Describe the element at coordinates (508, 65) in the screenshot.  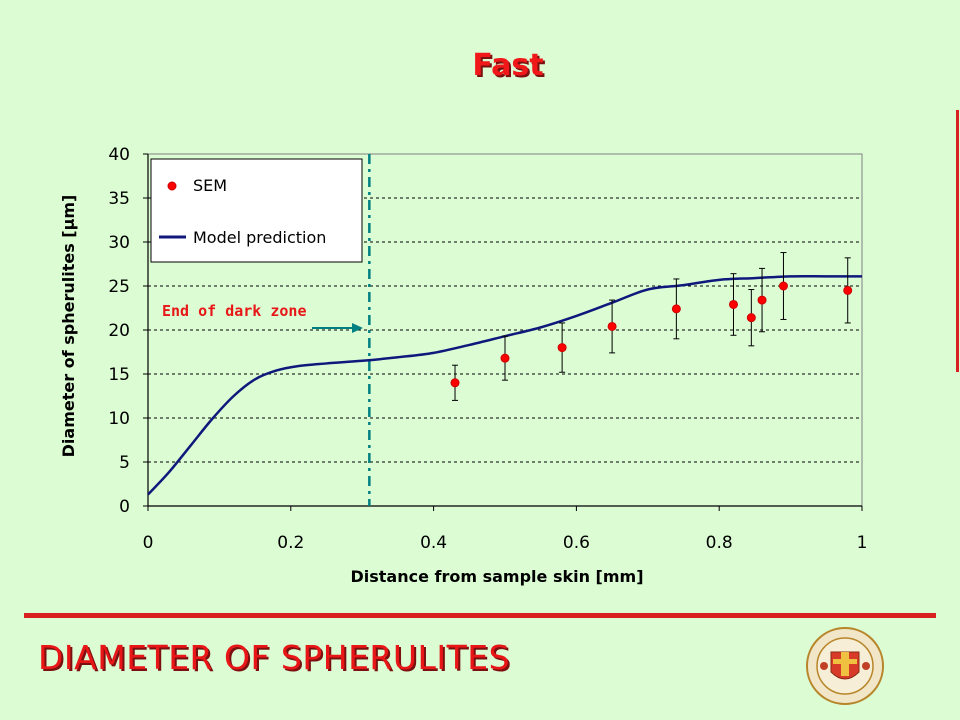
I see `slide-title: Fast` at that location.